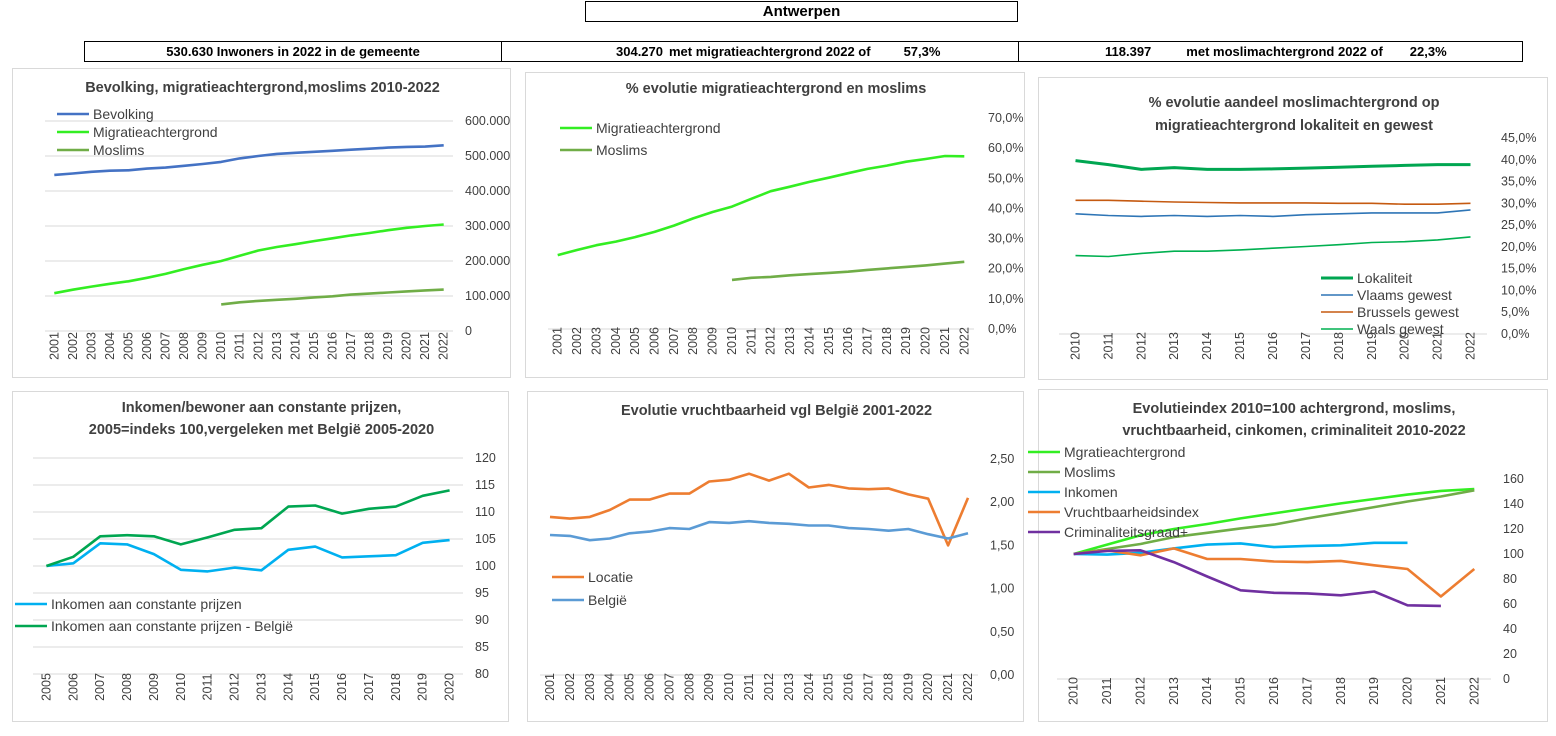  What do you see at coordinates (770, 51) in the screenshot?
I see `migration-label: met migratieachtergrond 2022 of` at bounding box center [770, 51].